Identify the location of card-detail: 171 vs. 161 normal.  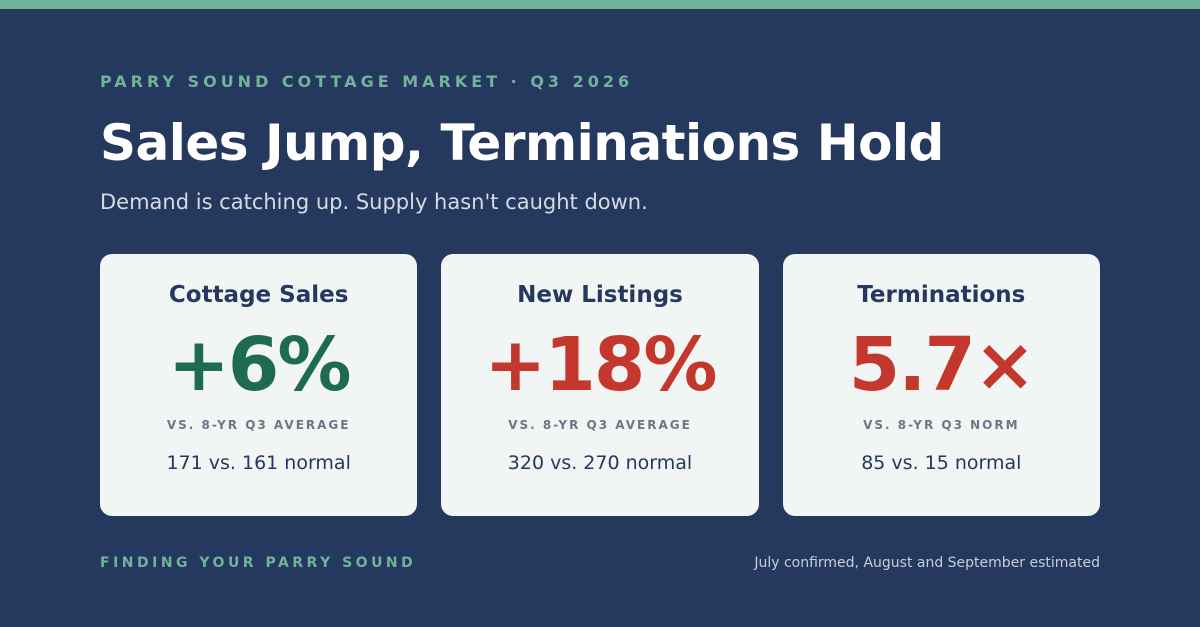
(258, 463).